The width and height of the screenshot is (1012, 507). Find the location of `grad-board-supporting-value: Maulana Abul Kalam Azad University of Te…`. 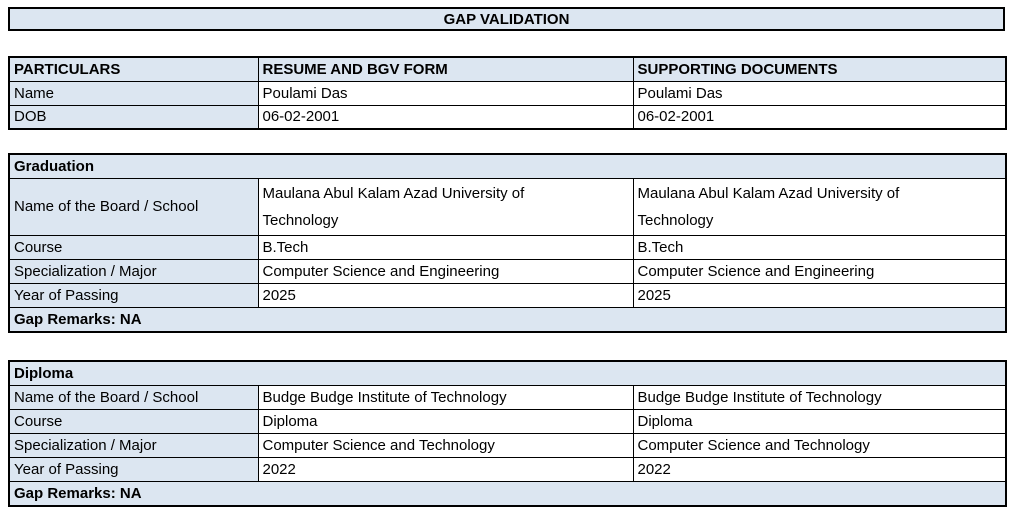

grad-board-supporting-value: Maulana Abul Kalam Azad University of Te… is located at coordinates (819, 206).